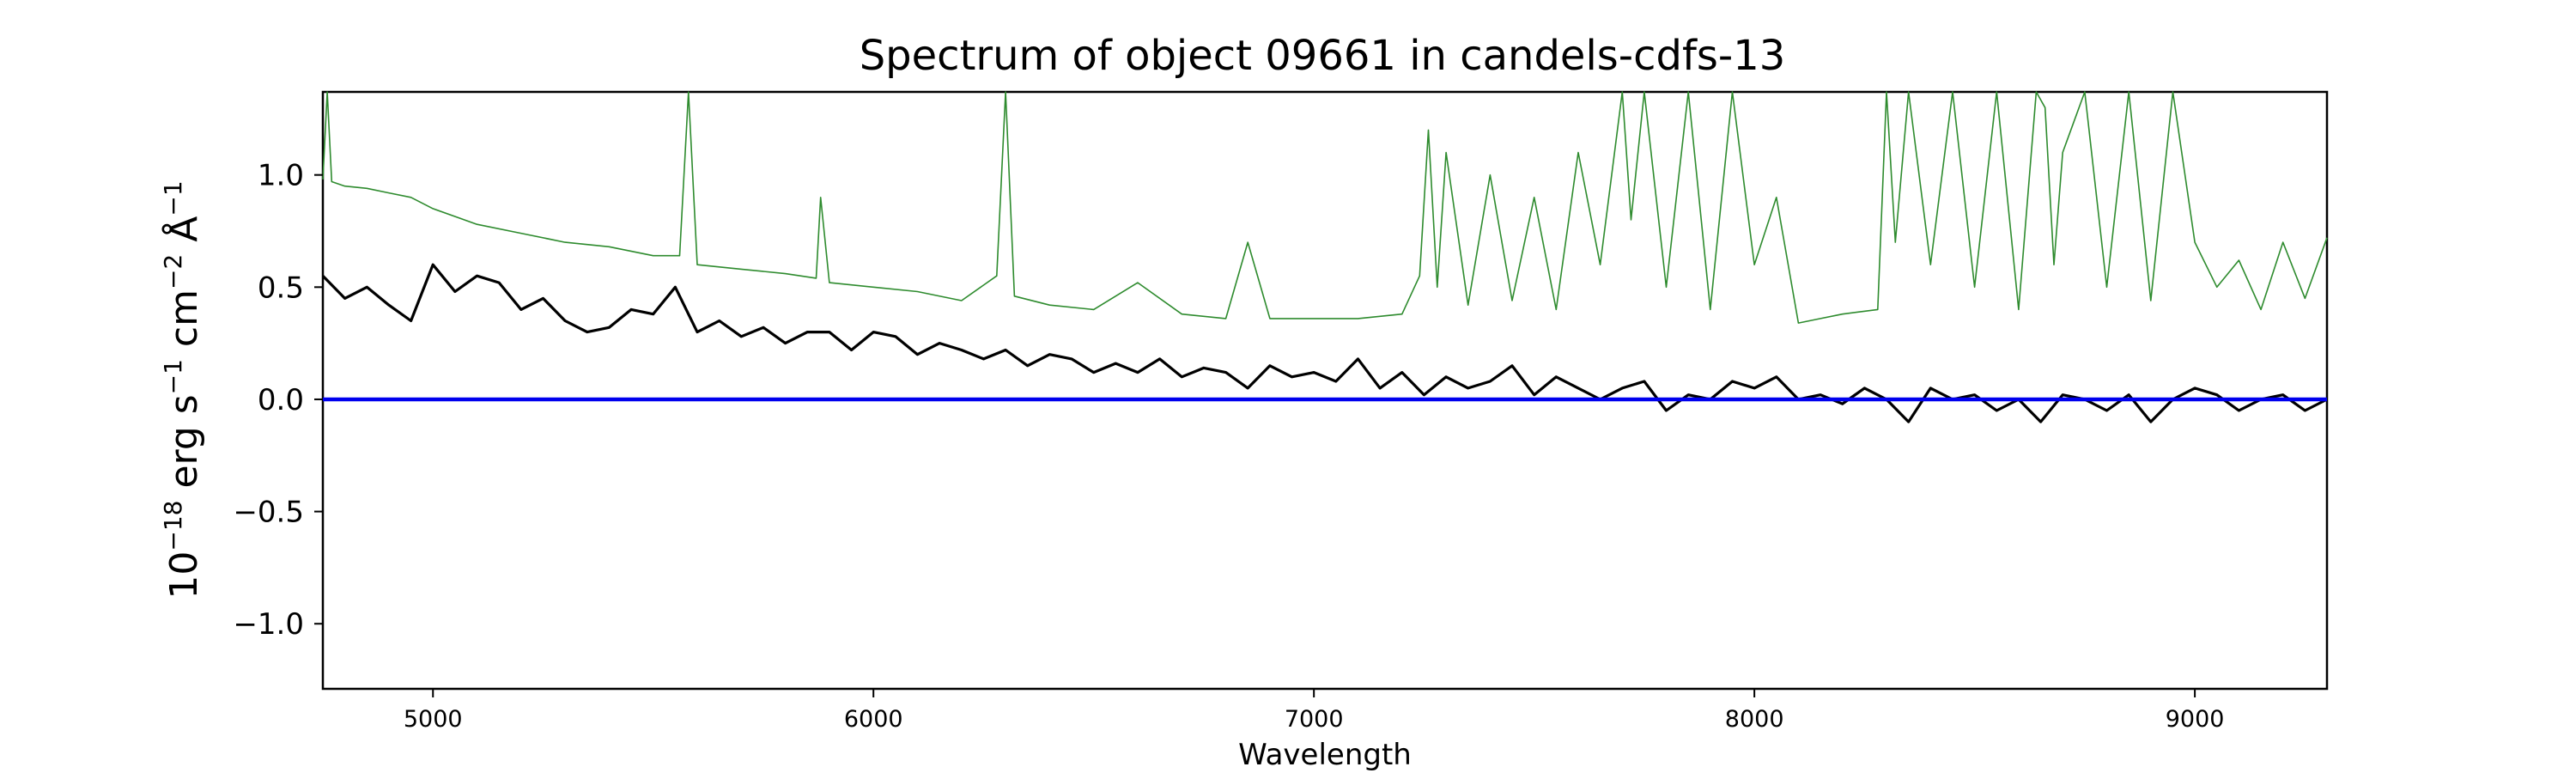 The height and width of the screenshot is (773, 2576). I want to click on x-tick-label: 6000, so click(874, 719).